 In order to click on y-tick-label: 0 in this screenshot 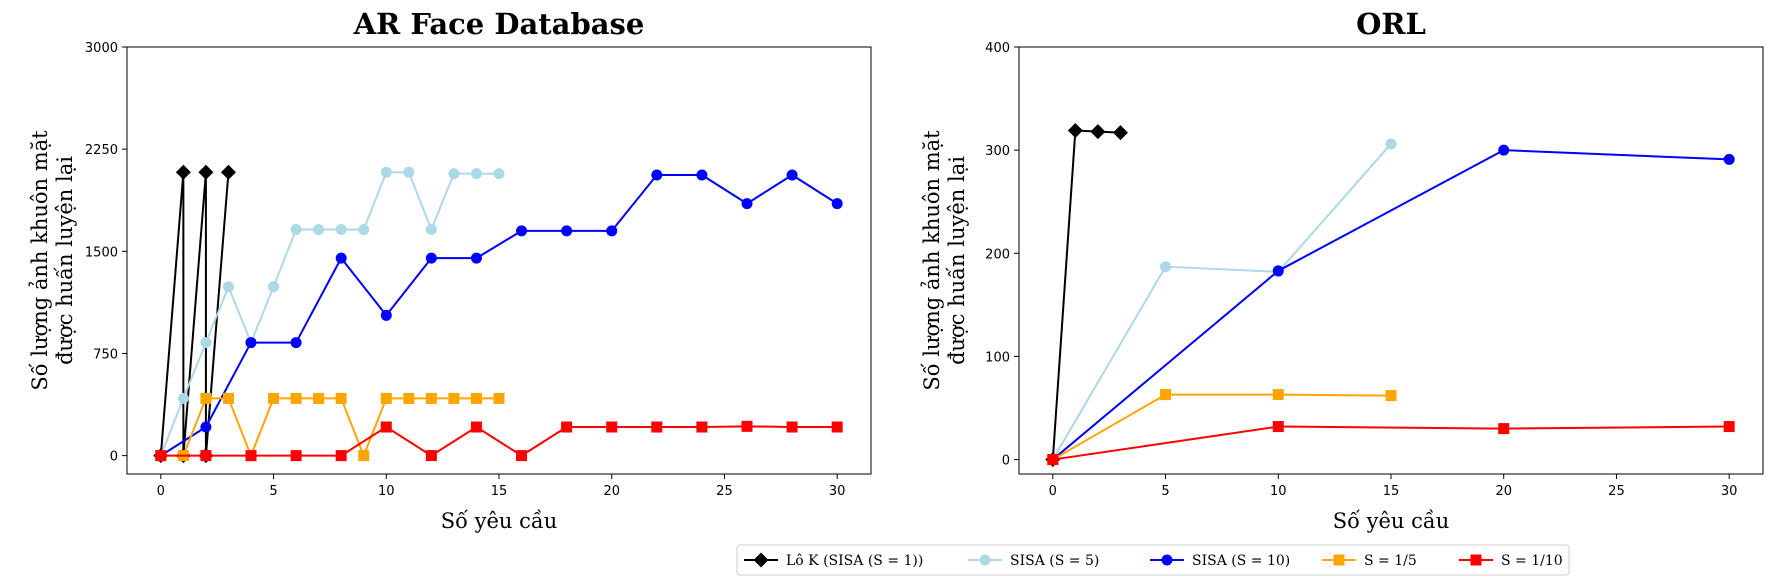, I will do `click(1006, 461)`.